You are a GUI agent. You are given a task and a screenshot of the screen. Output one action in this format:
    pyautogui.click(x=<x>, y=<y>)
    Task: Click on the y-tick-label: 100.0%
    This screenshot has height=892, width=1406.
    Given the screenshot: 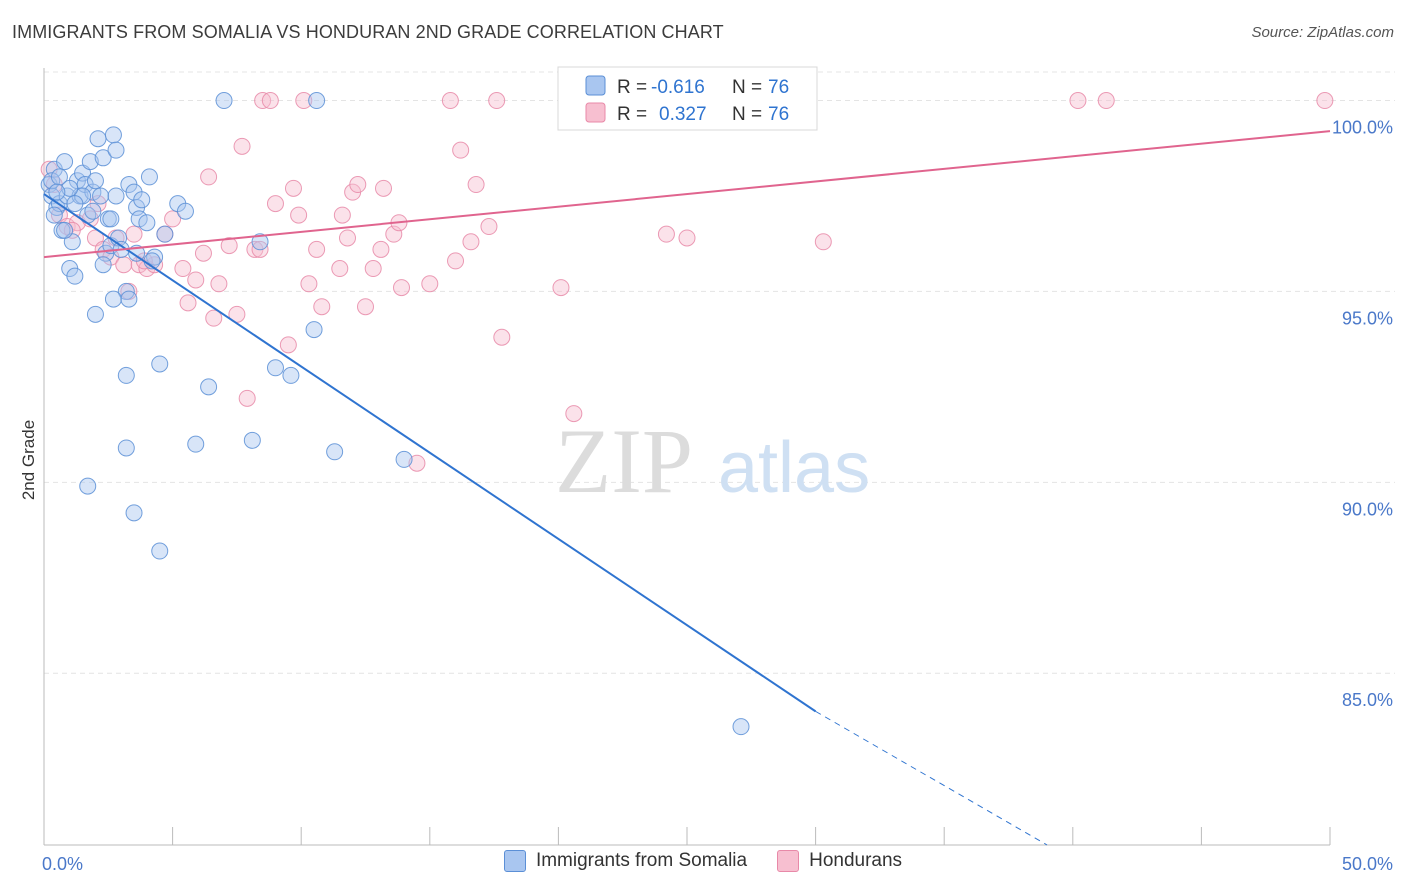 What is the action you would take?
    pyautogui.click(x=1362, y=128)
    